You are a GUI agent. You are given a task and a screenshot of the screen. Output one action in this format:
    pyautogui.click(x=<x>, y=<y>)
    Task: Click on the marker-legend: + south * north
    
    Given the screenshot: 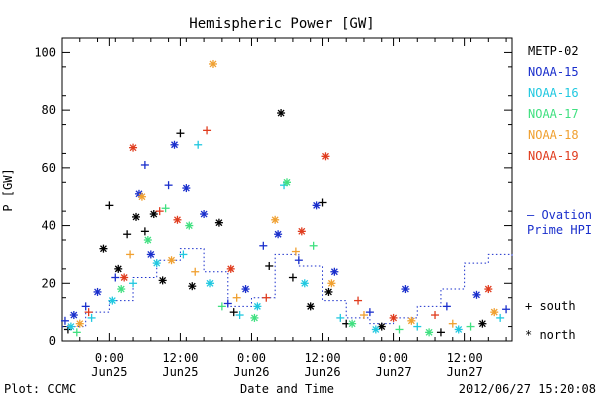 What is the action you would take?
    pyautogui.click(x=550, y=320)
    